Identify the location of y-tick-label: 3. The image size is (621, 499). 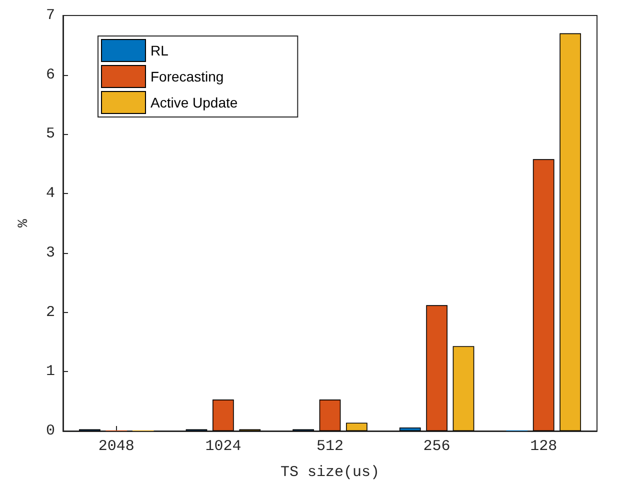
(50, 253).